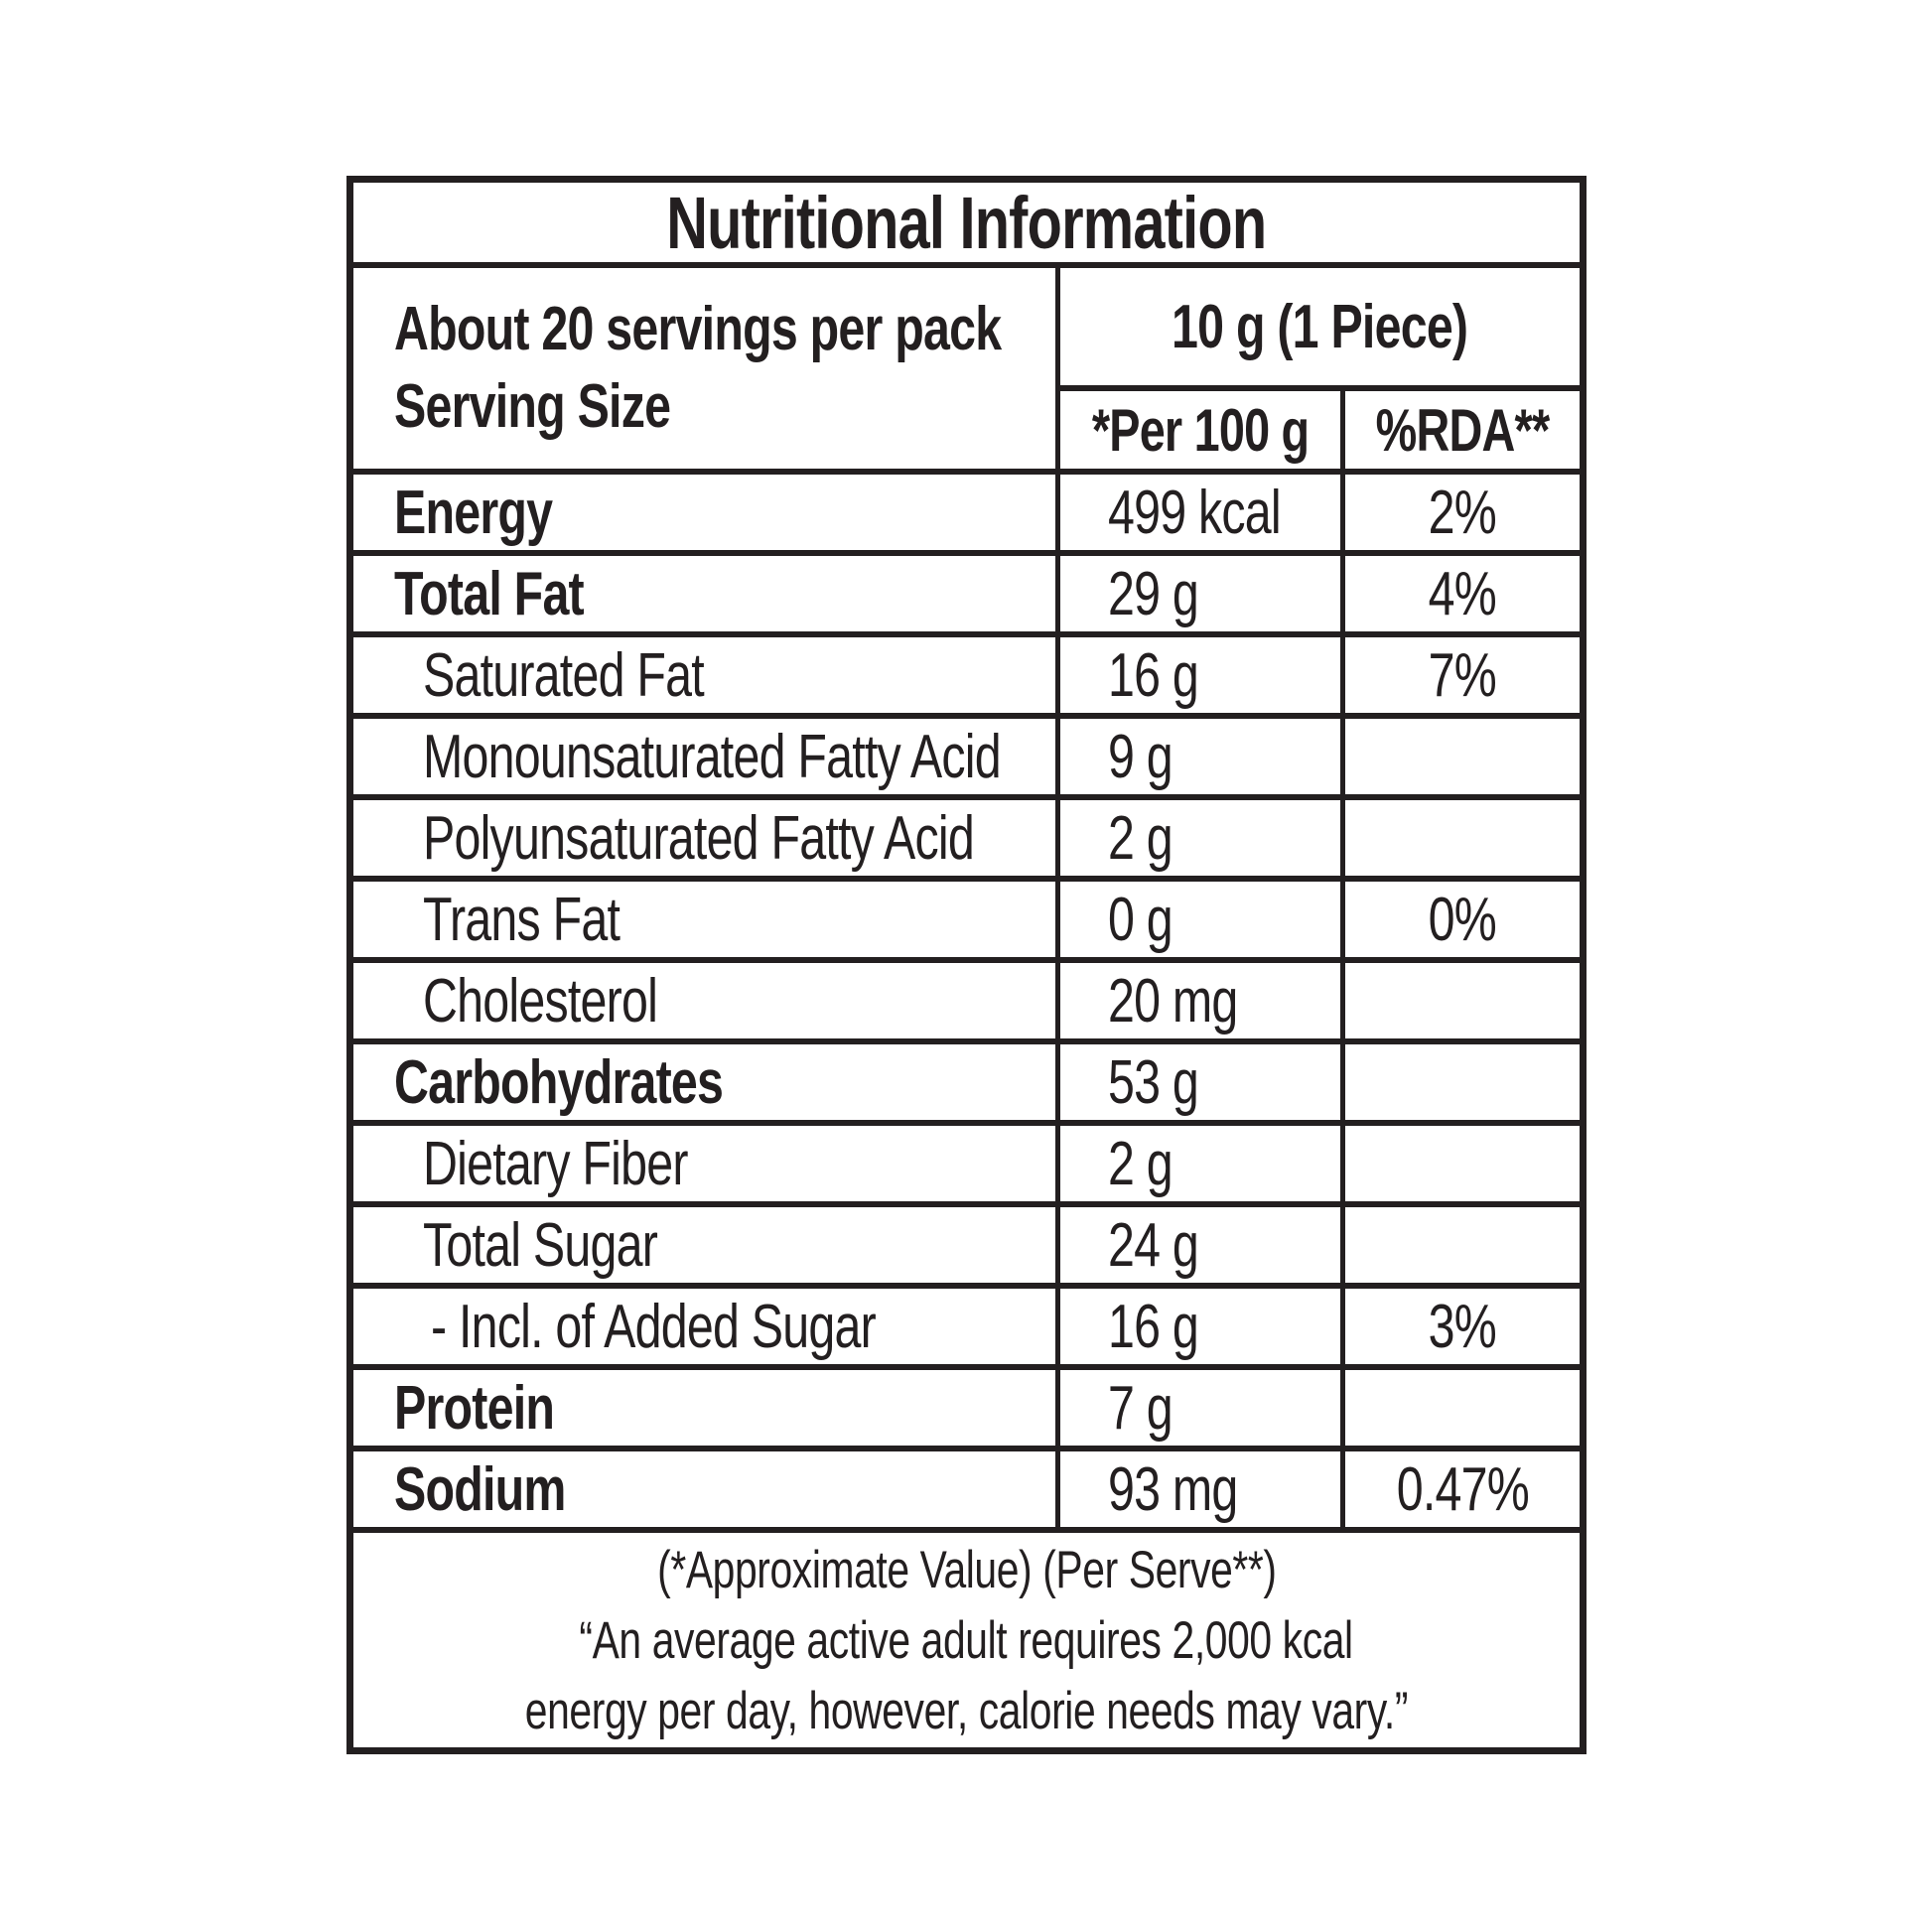  I want to click on serving-amount-cell: 10 g (1 Piece), so click(1320, 330).